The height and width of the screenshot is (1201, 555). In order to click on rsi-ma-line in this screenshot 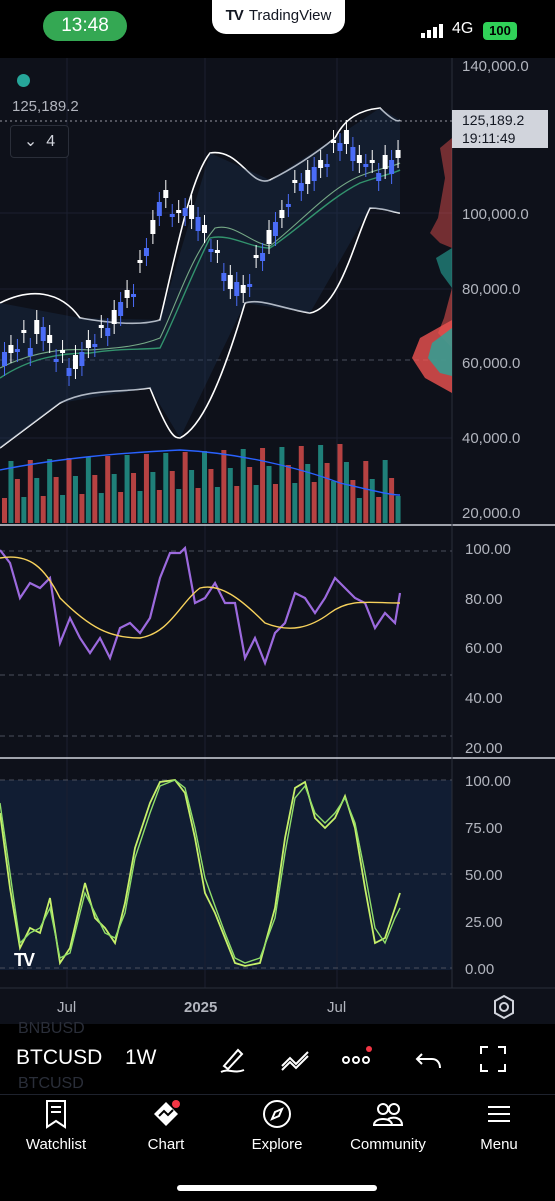, I will do `click(200, 597)`.